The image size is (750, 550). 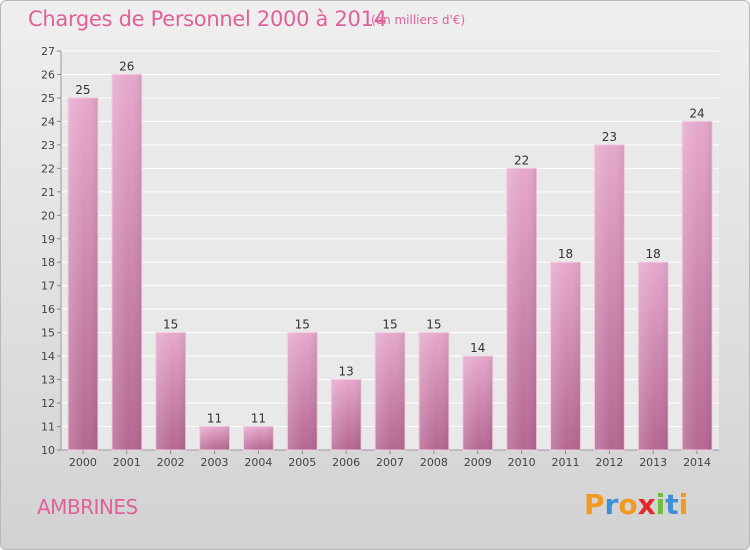 What do you see at coordinates (48, 380) in the screenshot?
I see `y-tick-label: 13` at bounding box center [48, 380].